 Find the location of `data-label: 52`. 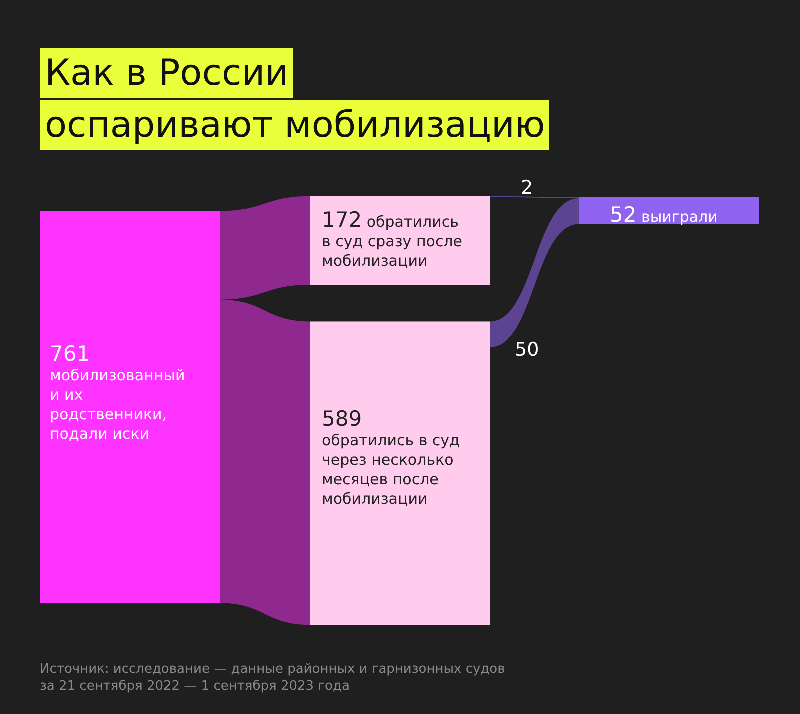

data-label: 52 is located at coordinates (623, 215).